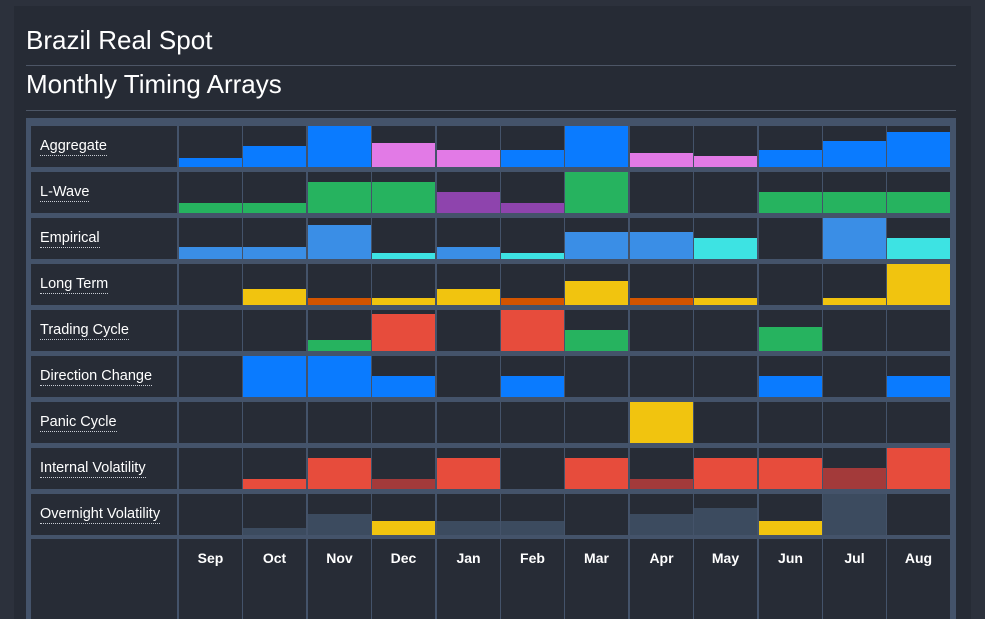  What do you see at coordinates (790, 202) in the screenshot?
I see `bar-l-wave-jun` at bounding box center [790, 202].